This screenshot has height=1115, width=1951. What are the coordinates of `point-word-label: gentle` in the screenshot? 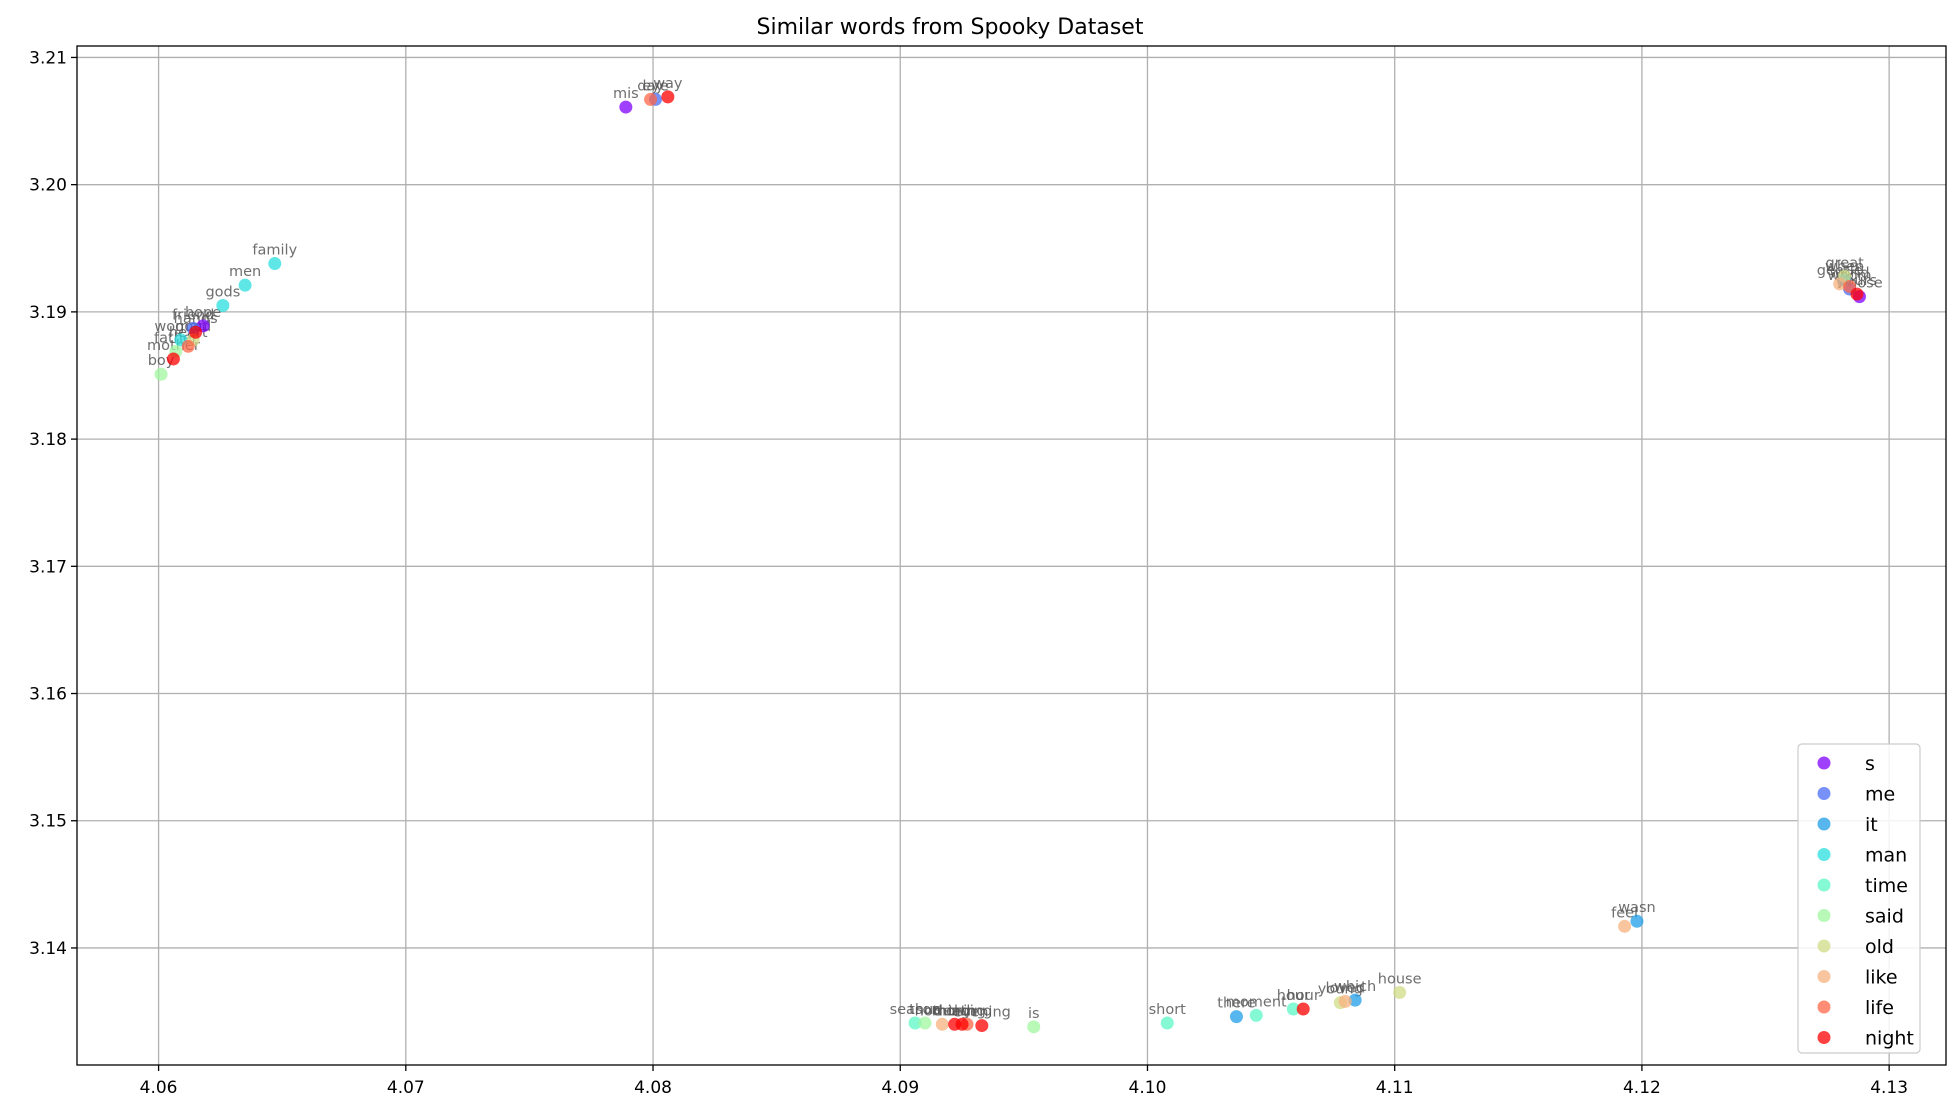 It's located at (1840, 271).